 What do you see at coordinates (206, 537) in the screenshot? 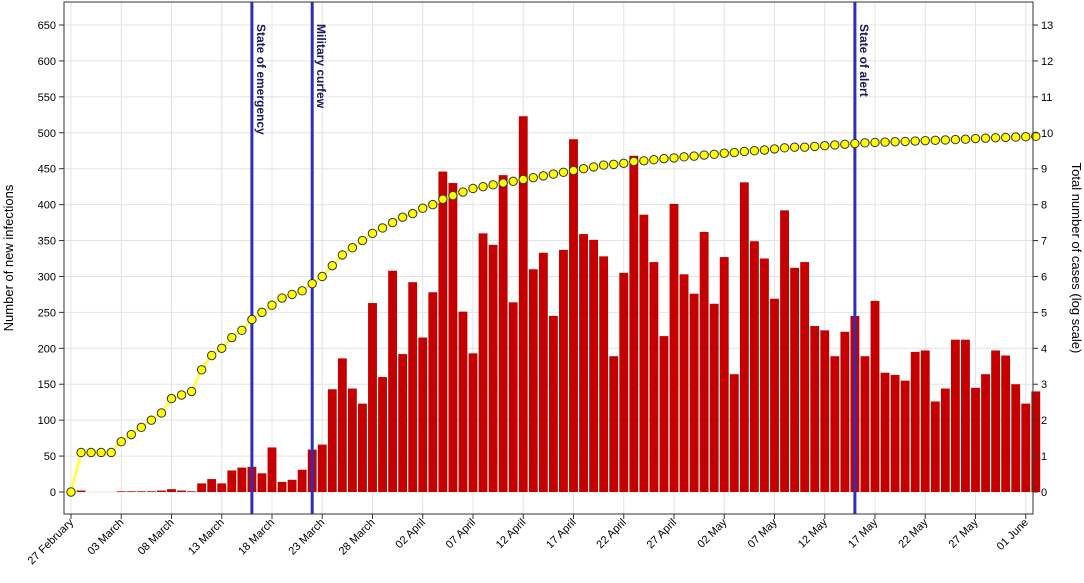
I see `x-tick-label: 13 March` at bounding box center [206, 537].